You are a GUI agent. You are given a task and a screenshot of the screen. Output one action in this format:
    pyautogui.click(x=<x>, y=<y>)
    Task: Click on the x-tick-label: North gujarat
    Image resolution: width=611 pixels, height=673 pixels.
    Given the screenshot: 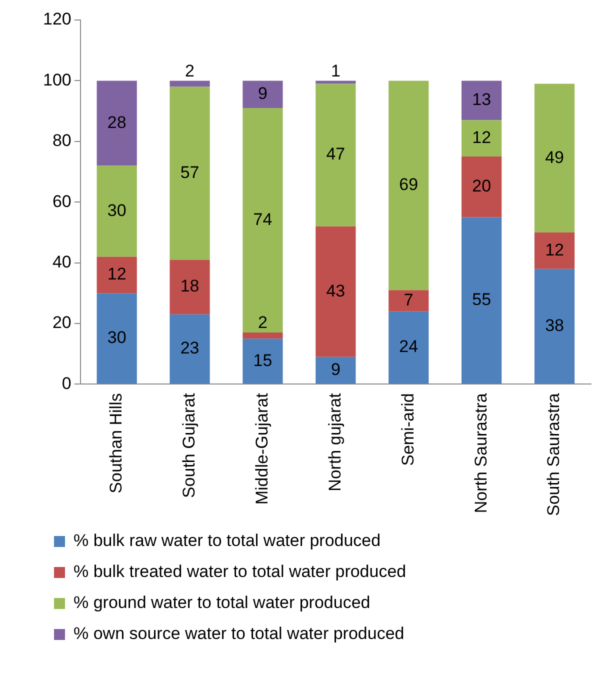 What is the action you would take?
    pyautogui.click(x=334, y=442)
    